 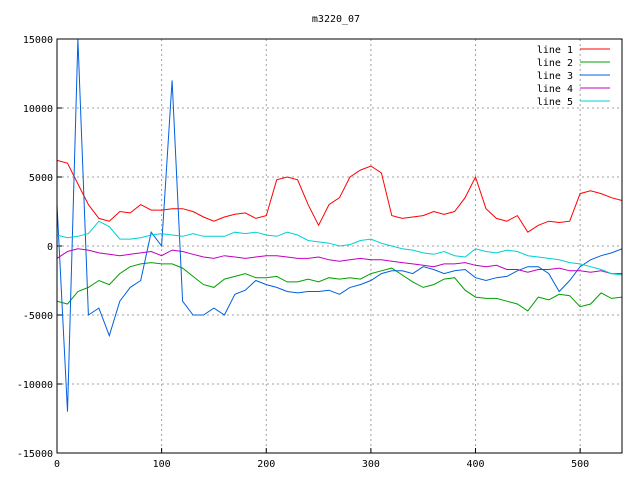 I want to click on chart-title: m3220_07, so click(x=336, y=19).